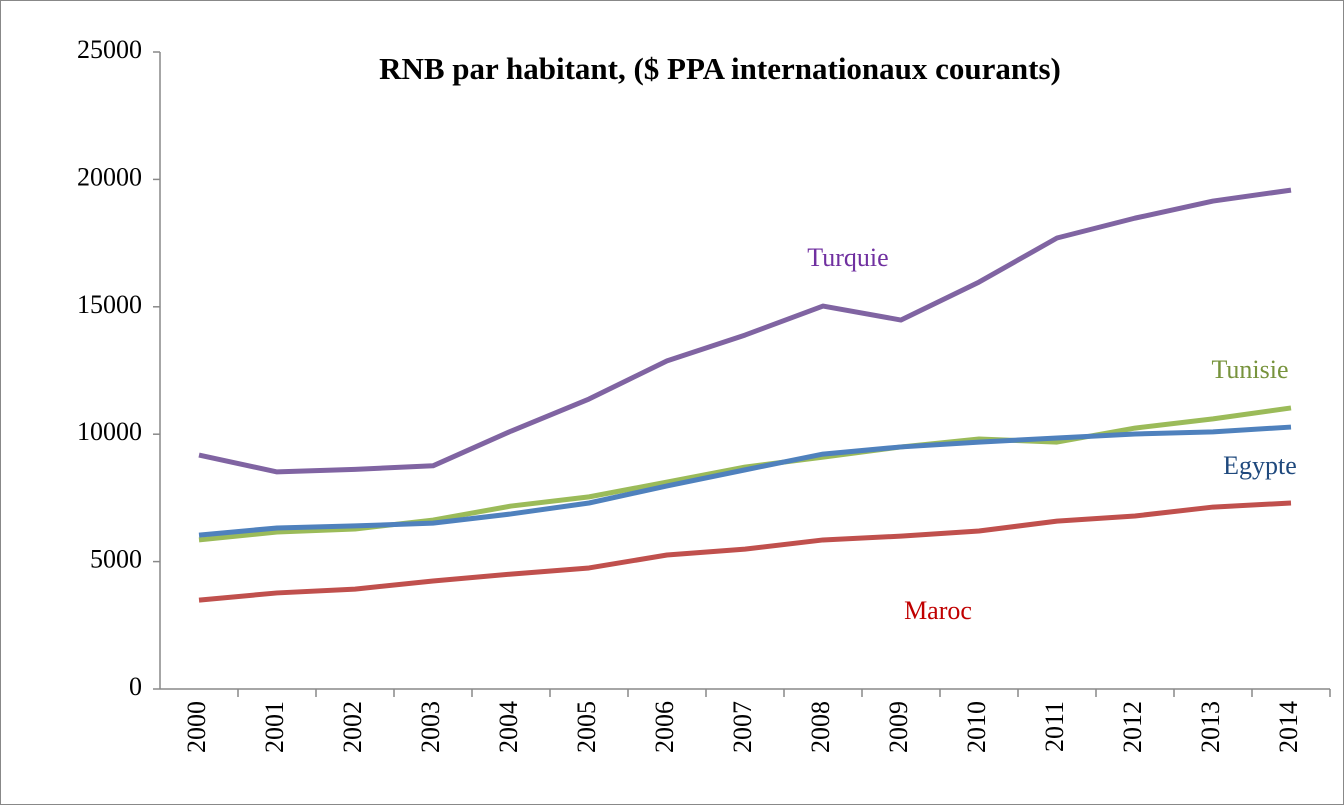 This screenshot has width=1344, height=805. What do you see at coordinates (196, 727) in the screenshot?
I see `x-tick-label: 2000` at bounding box center [196, 727].